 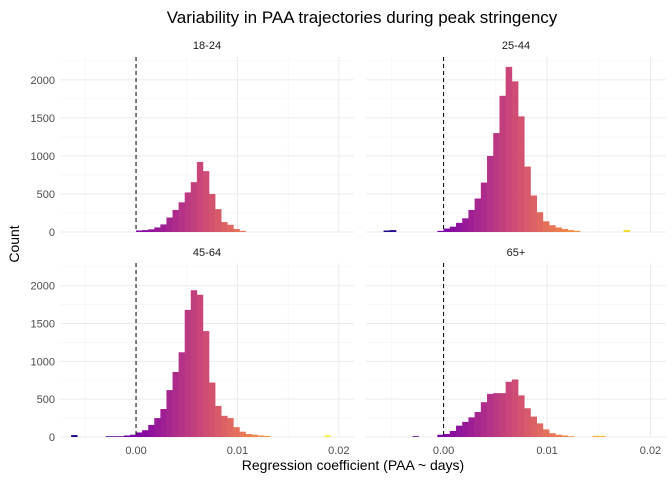 I want to click on y-tick-label: 1500, so click(x=43, y=325).